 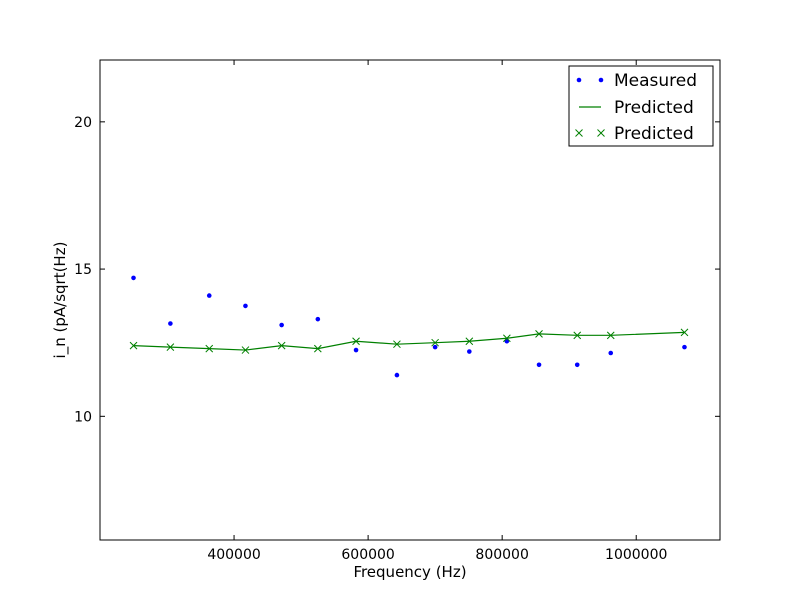 I want to click on legend-label: Measured, so click(x=655, y=81).